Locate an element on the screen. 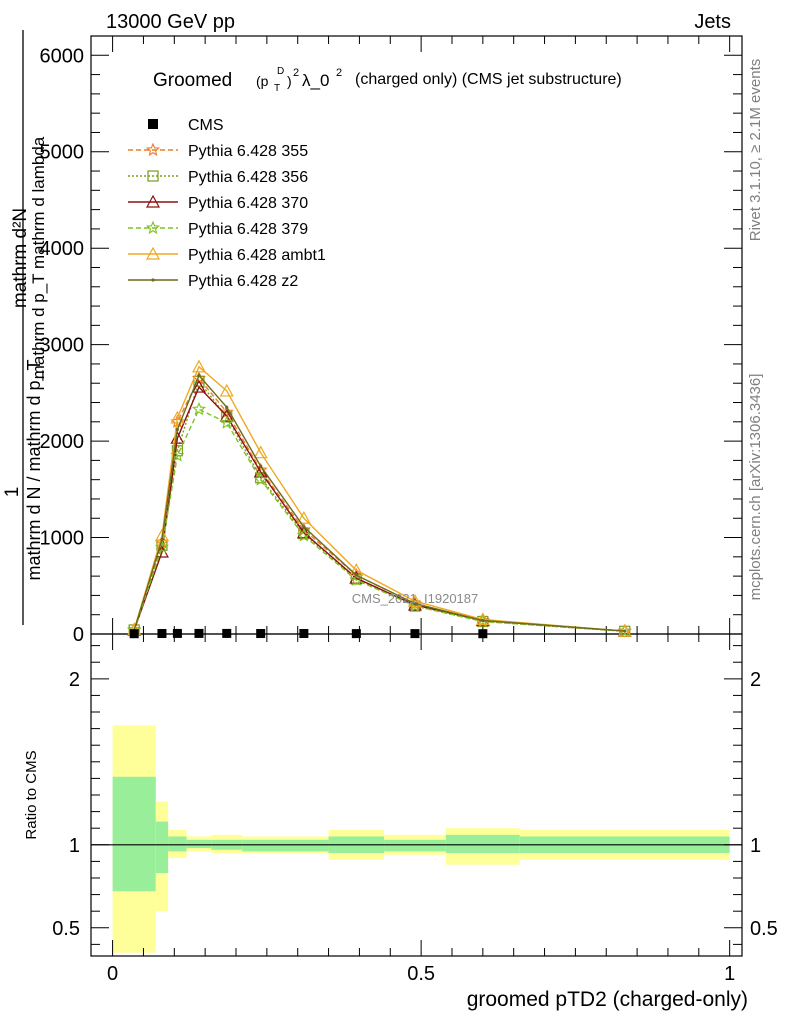 The height and width of the screenshot is (1024, 786). svg-text:(charged only) (CMS jet substr: (charged only) (CMS jet substructure) is located at coordinates (488, 79).